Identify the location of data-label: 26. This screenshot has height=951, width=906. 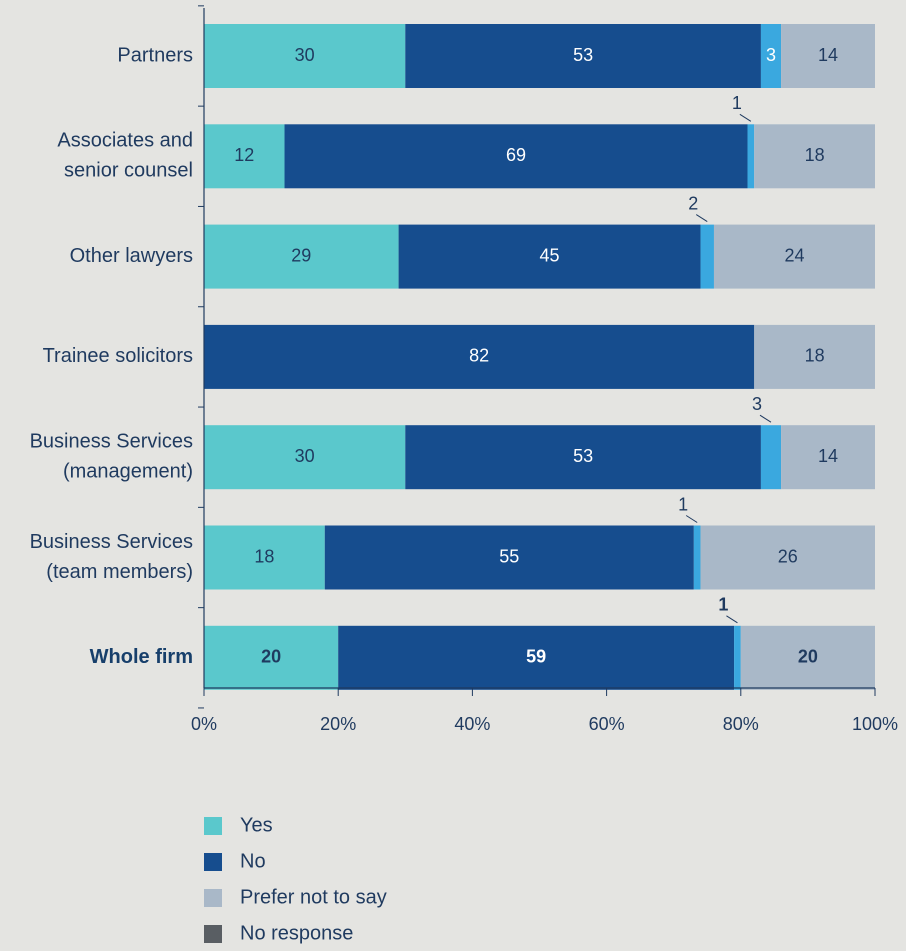
(788, 556).